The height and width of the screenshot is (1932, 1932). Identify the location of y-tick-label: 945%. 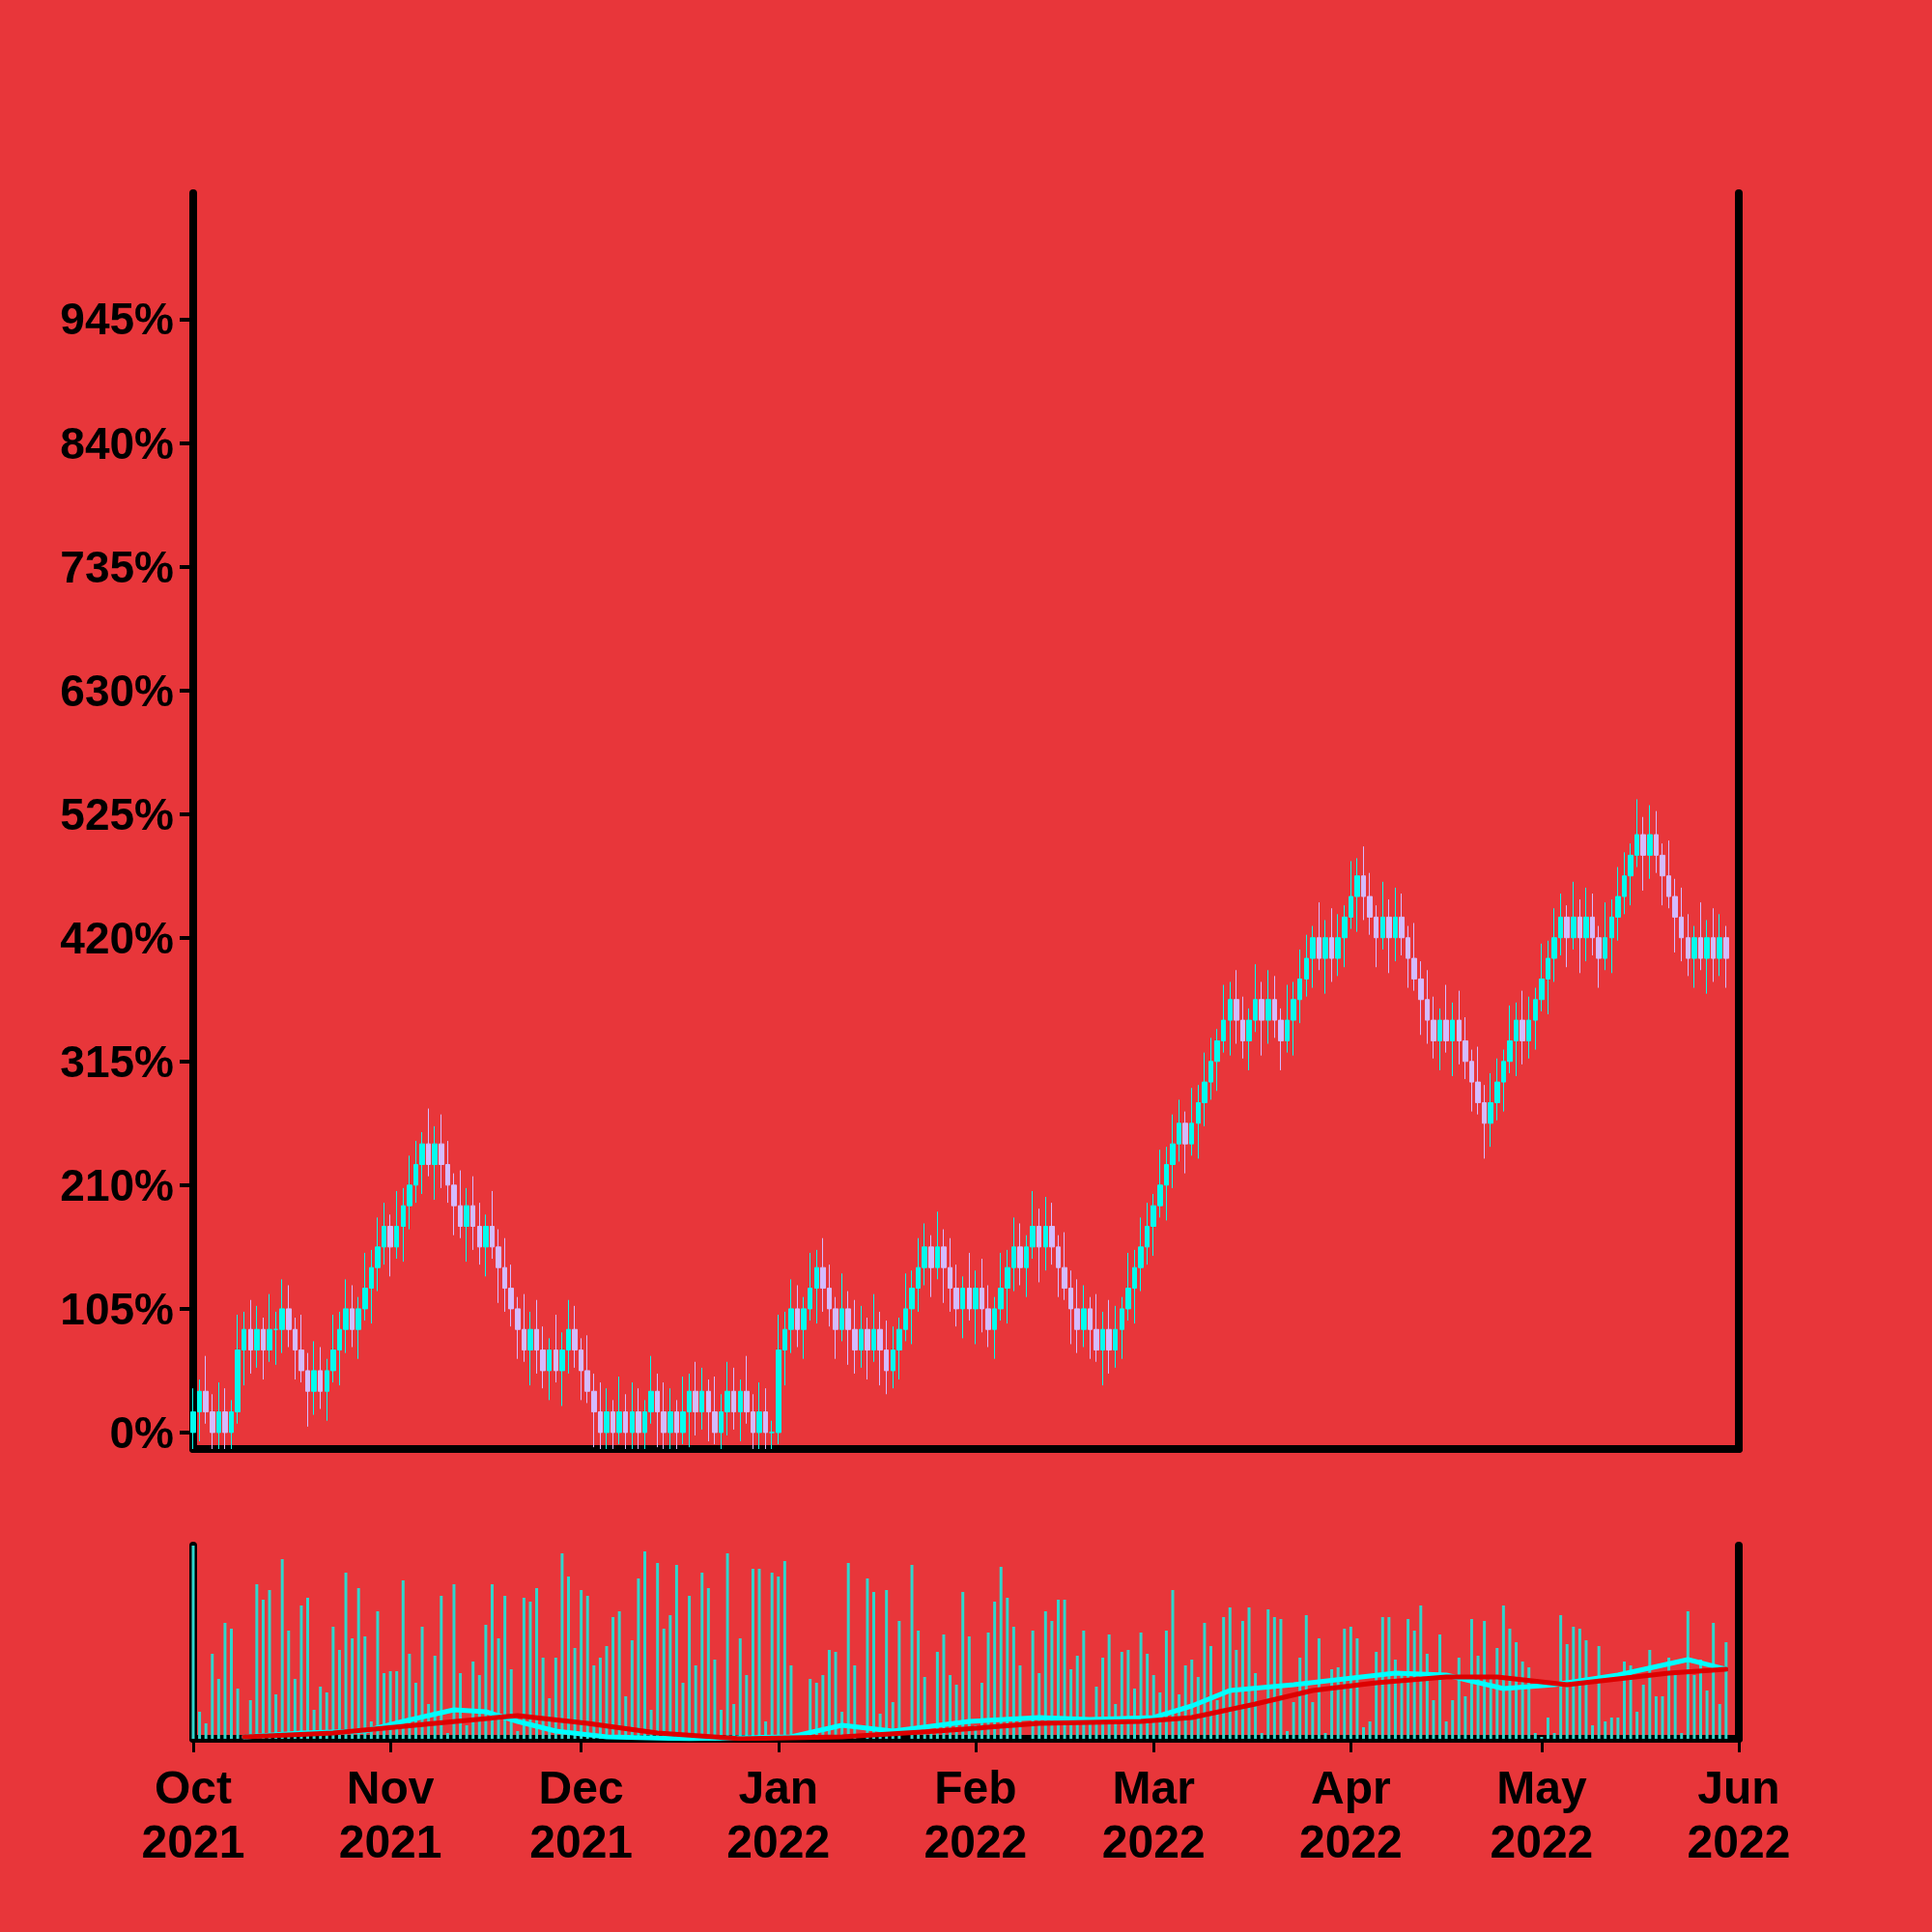
(117, 319).